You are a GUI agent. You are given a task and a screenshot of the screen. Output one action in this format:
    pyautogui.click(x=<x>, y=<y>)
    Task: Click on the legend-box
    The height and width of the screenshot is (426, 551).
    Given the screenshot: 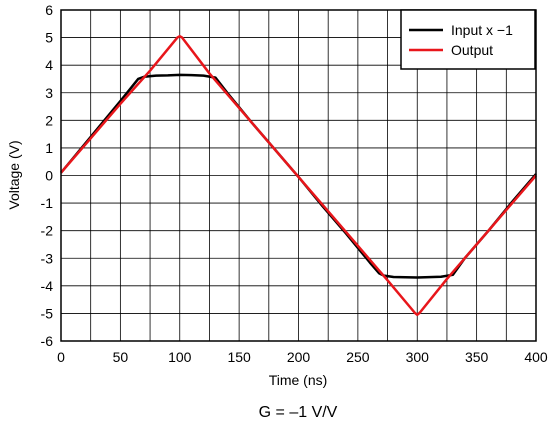 What is the action you would take?
    pyautogui.click(x=468, y=39)
    